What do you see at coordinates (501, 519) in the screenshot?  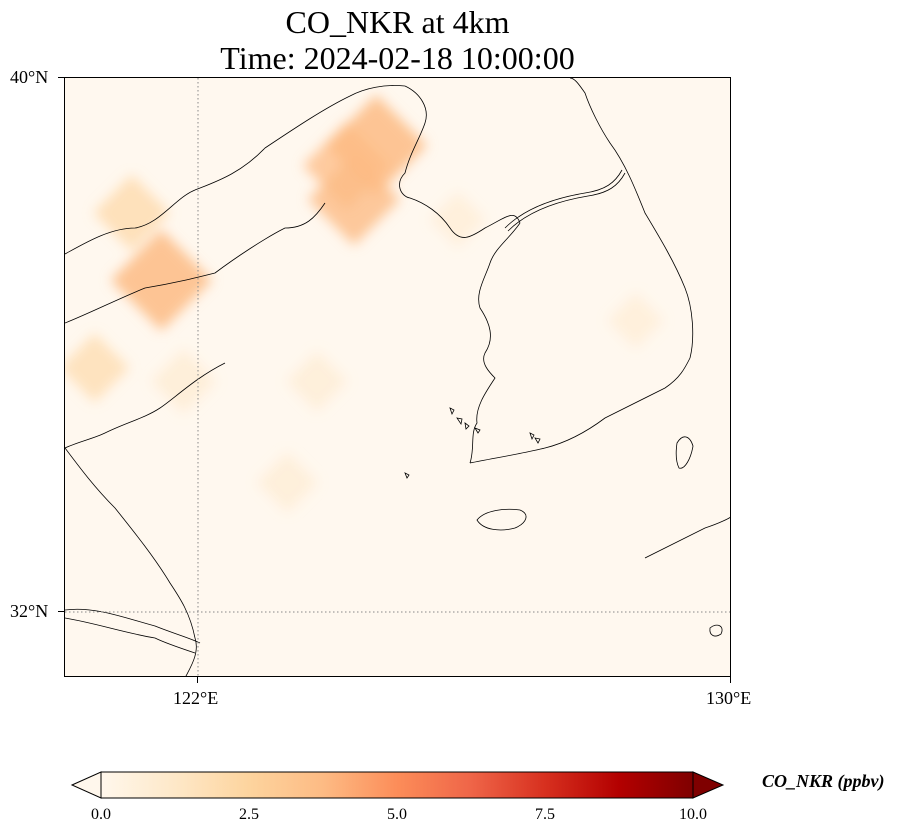 I see `jeju-island` at bounding box center [501, 519].